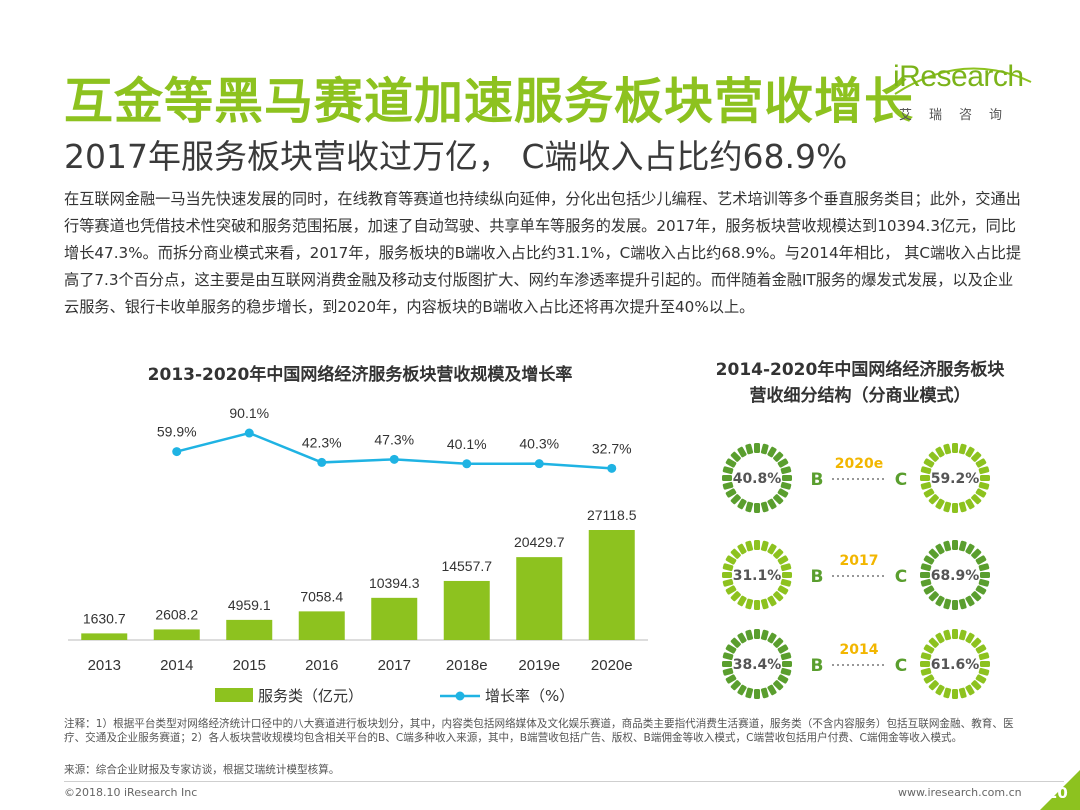  What do you see at coordinates (234, 695) in the screenshot?
I see `legend-bar-swatch` at bounding box center [234, 695].